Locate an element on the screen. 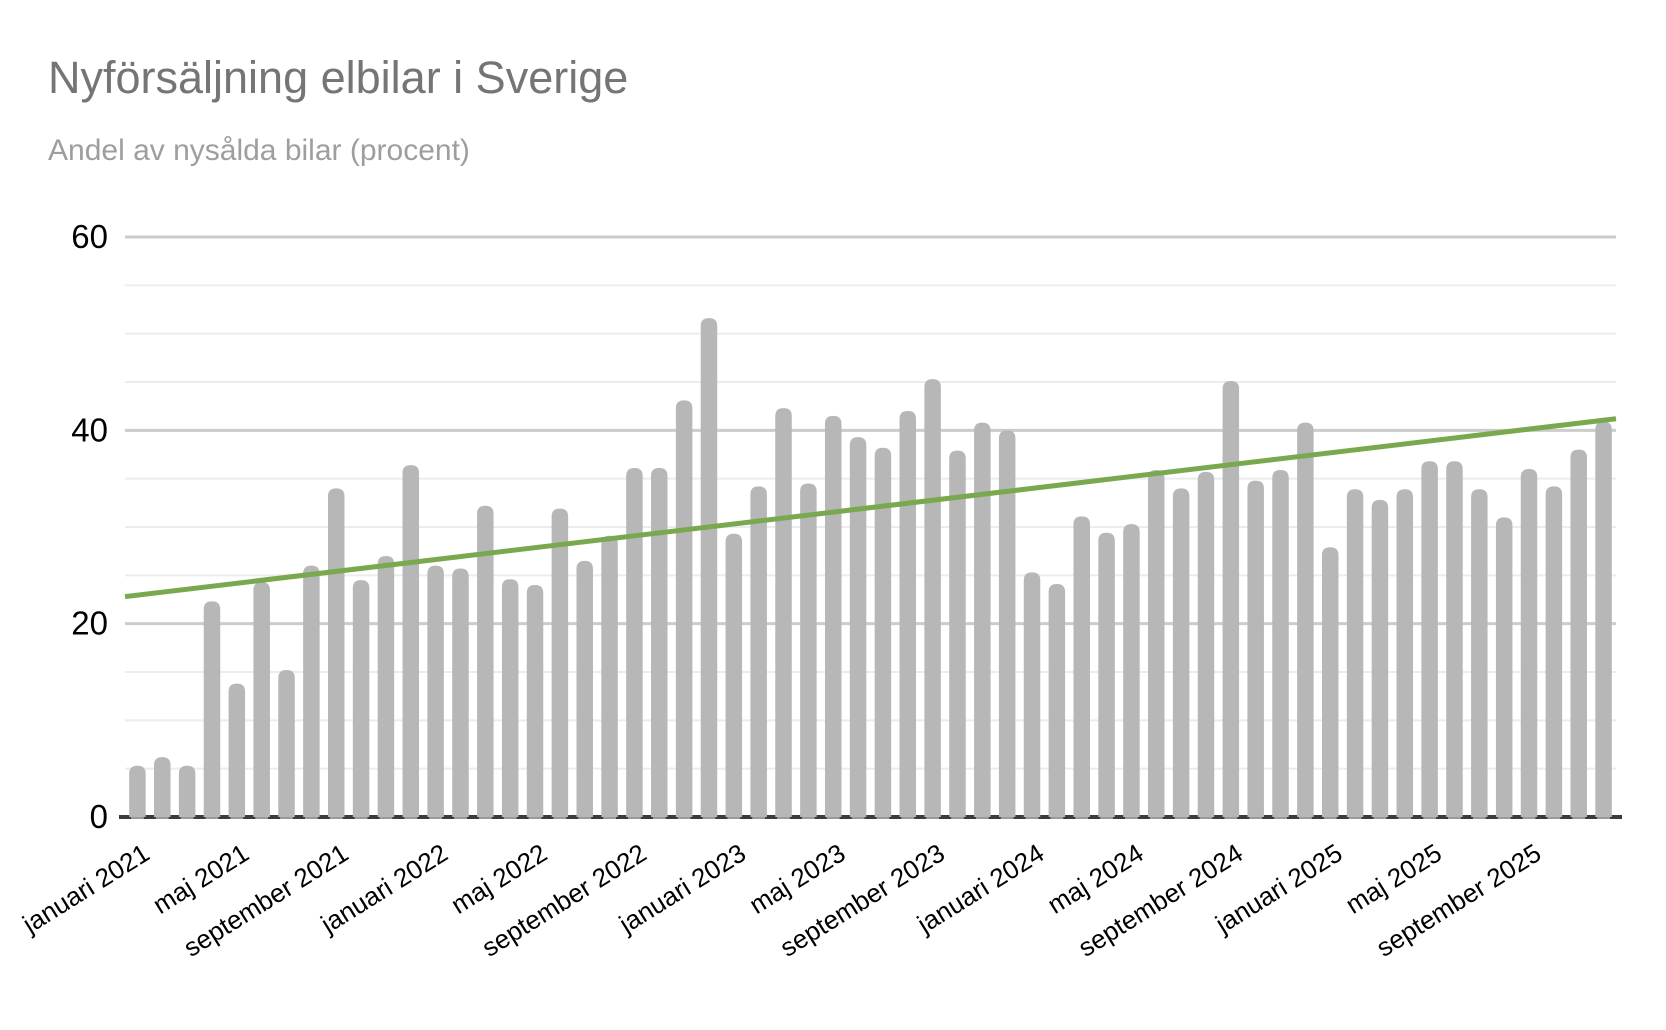 The width and height of the screenshot is (1666, 1030). bar-augusti 2023 is located at coordinates (908, 613).